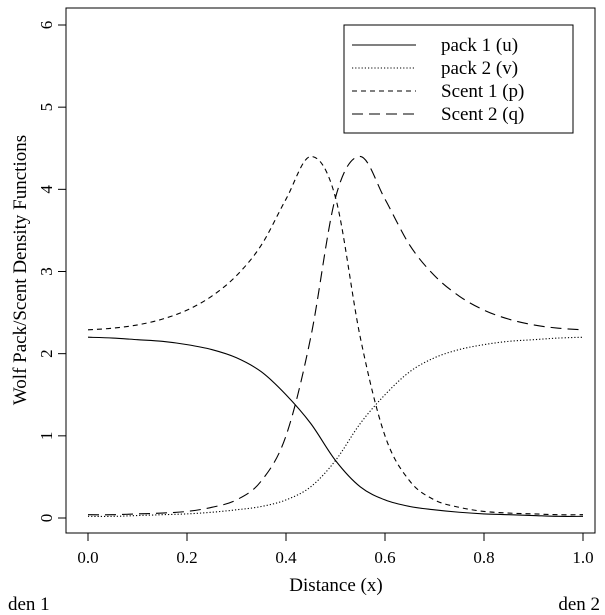 The height and width of the screenshot is (615, 605). What do you see at coordinates (46, 271) in the screenshot?
I see `y-tick-label: 3` at bounding box center [46, 271].